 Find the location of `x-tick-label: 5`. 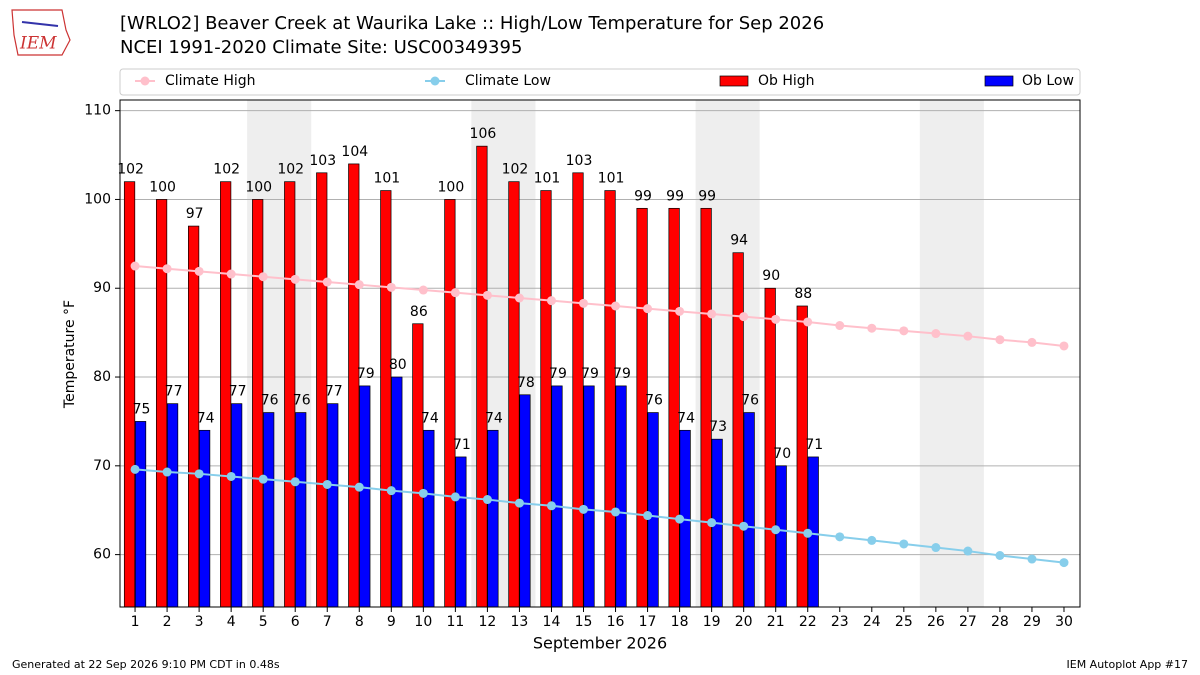

x-tick-label: 5 is located at coordinates (263, 622).